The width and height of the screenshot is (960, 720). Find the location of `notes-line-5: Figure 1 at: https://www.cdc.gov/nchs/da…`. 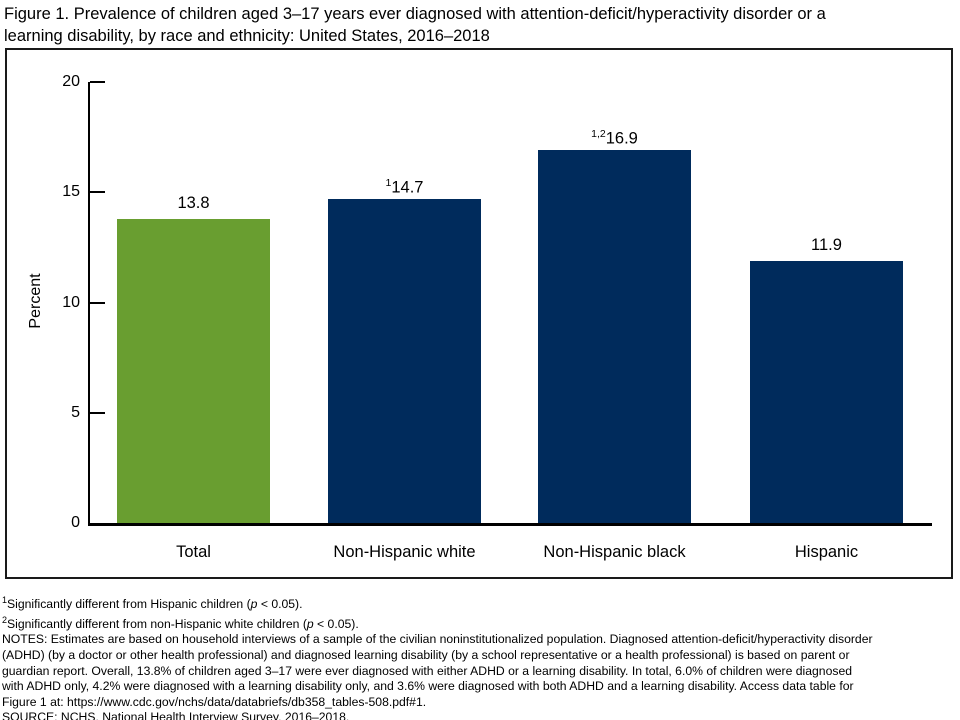

notes-line-5: Figure 1 at: https://www.cdc.gov/nchs/da… is located at coordinates (214, 701).